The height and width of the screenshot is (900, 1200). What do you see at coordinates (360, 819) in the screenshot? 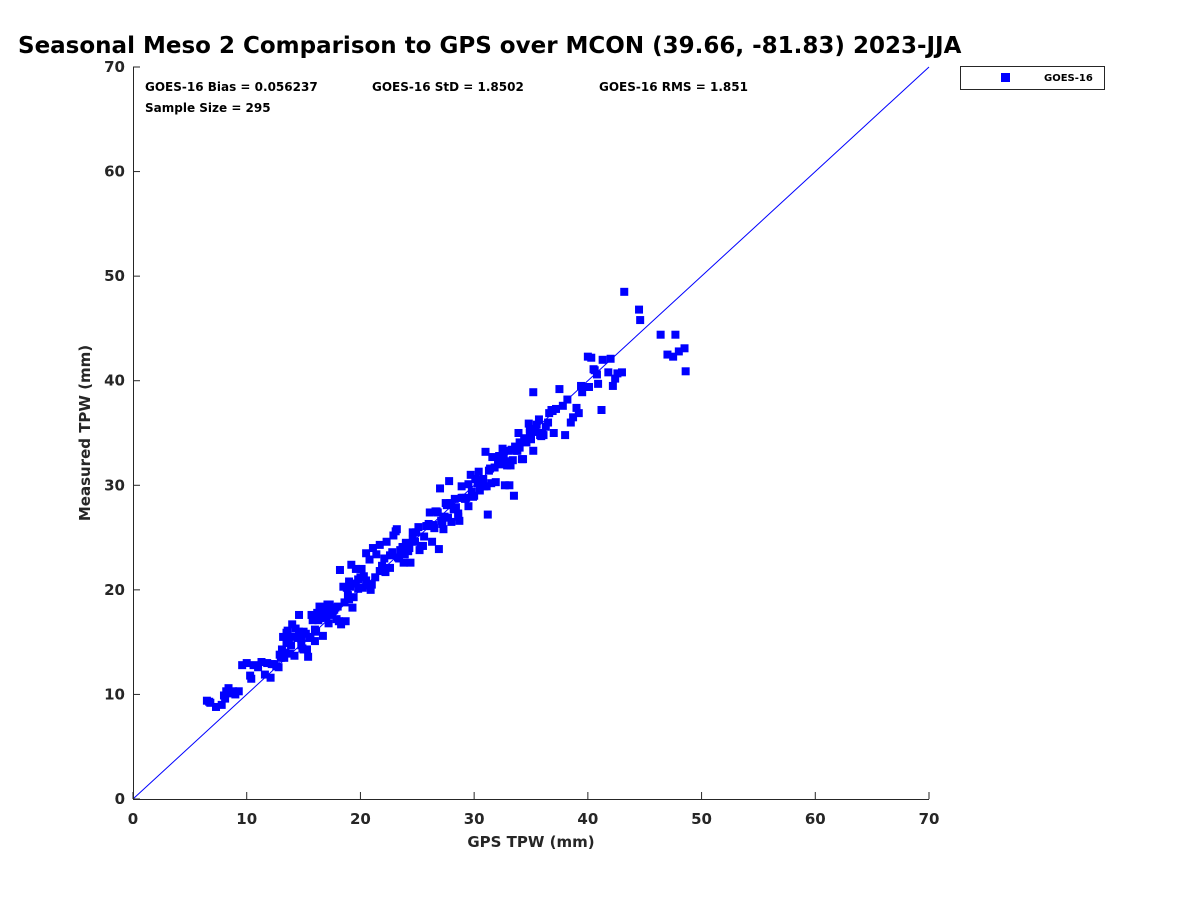
I see `x-tick-label: 20` at bounding box center [360, 819].